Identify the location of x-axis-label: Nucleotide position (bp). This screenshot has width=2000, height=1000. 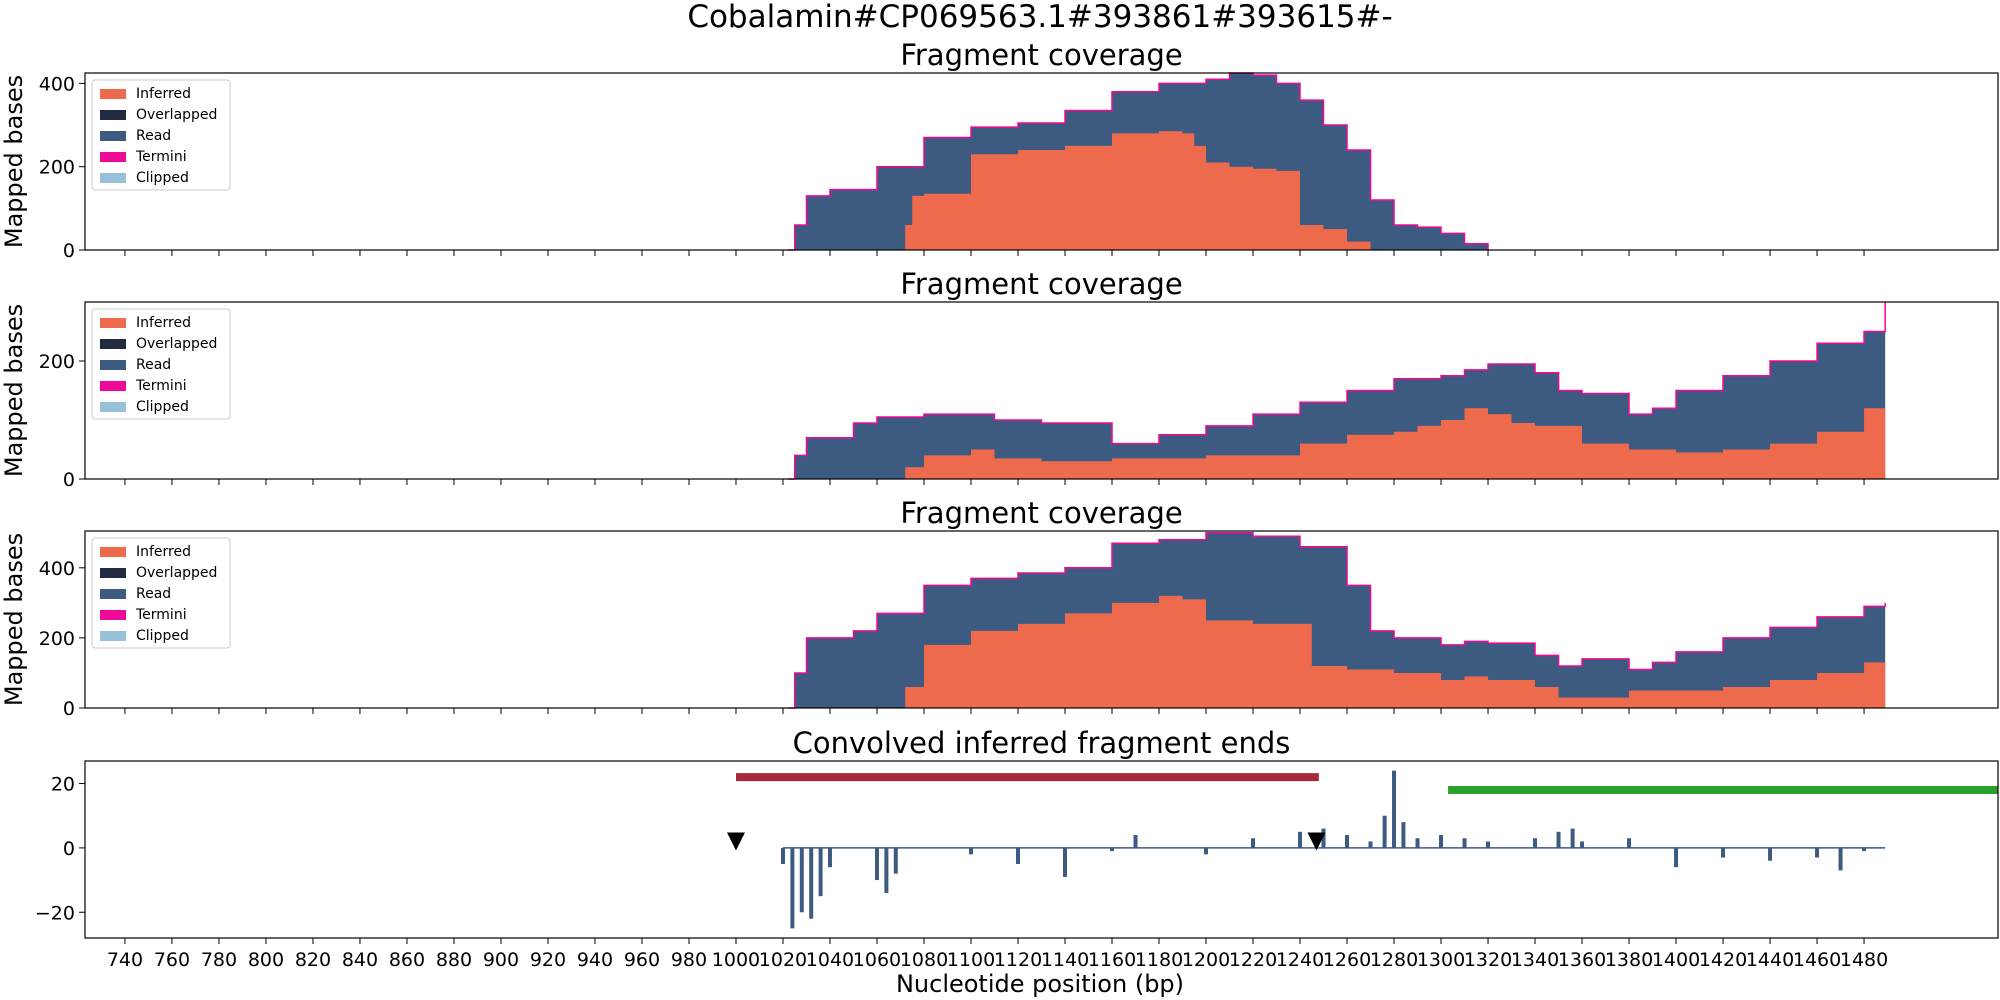
(1040, 984).